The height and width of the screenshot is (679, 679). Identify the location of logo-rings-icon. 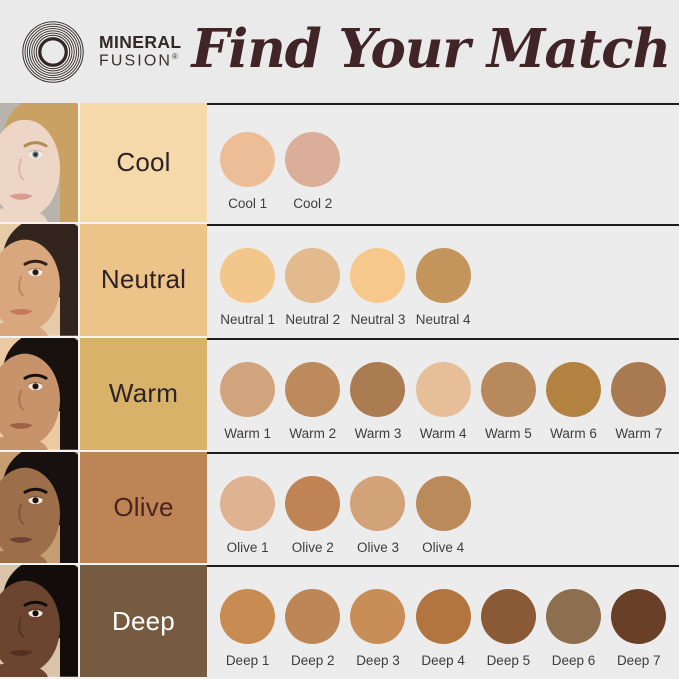
(53, 51).